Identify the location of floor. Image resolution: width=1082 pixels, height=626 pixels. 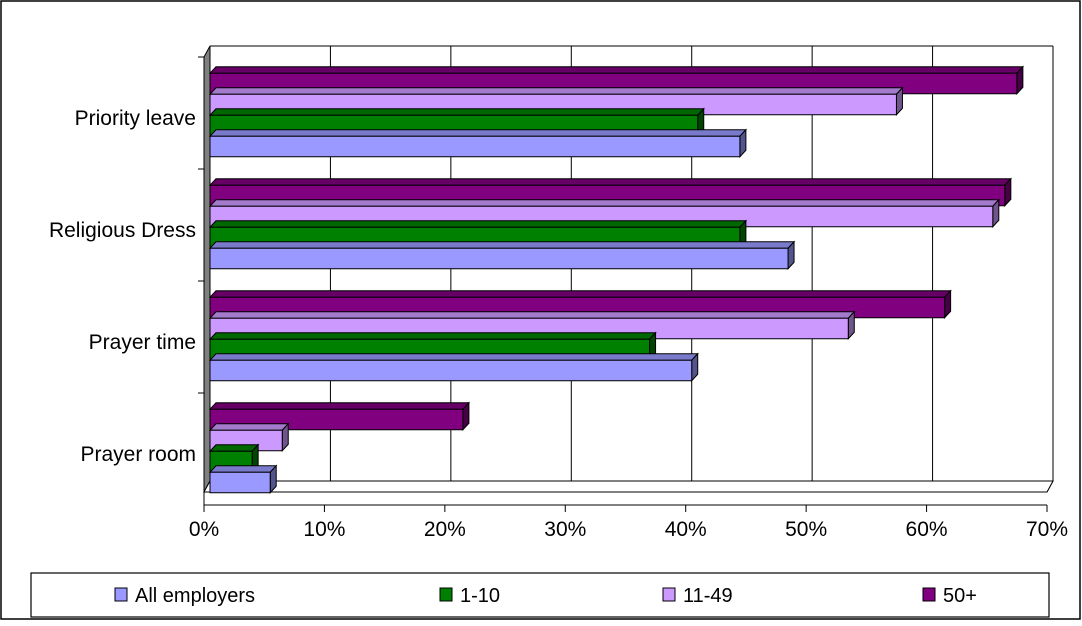
(628, 486).